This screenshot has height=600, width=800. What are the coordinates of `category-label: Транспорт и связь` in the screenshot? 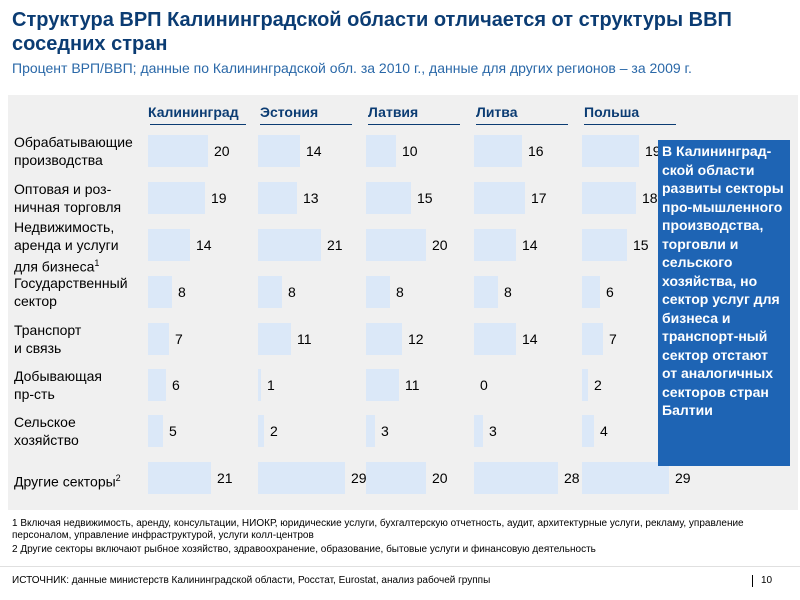 It's located at (84, 339).